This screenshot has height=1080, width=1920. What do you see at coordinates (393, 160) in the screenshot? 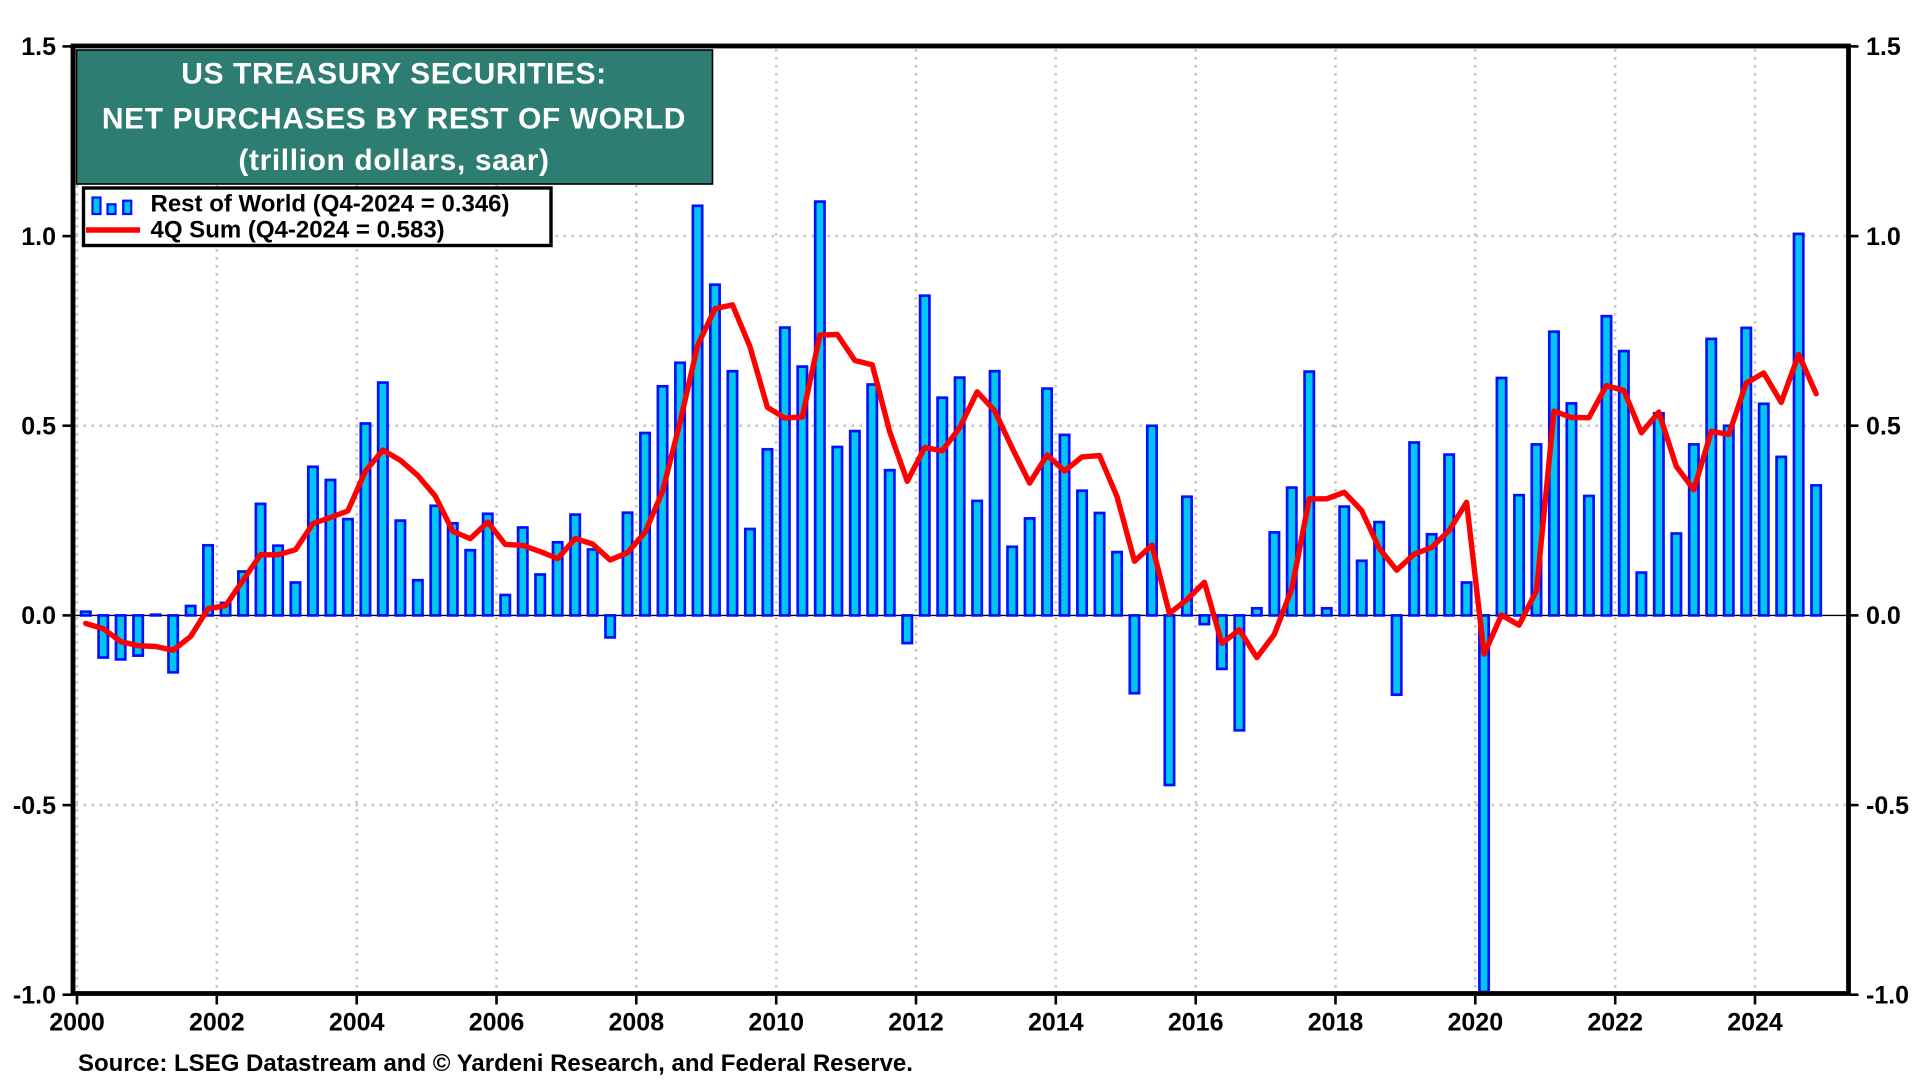
I see `svg-text: (trillion dollars, saar)` at bounding box center [393, 160].